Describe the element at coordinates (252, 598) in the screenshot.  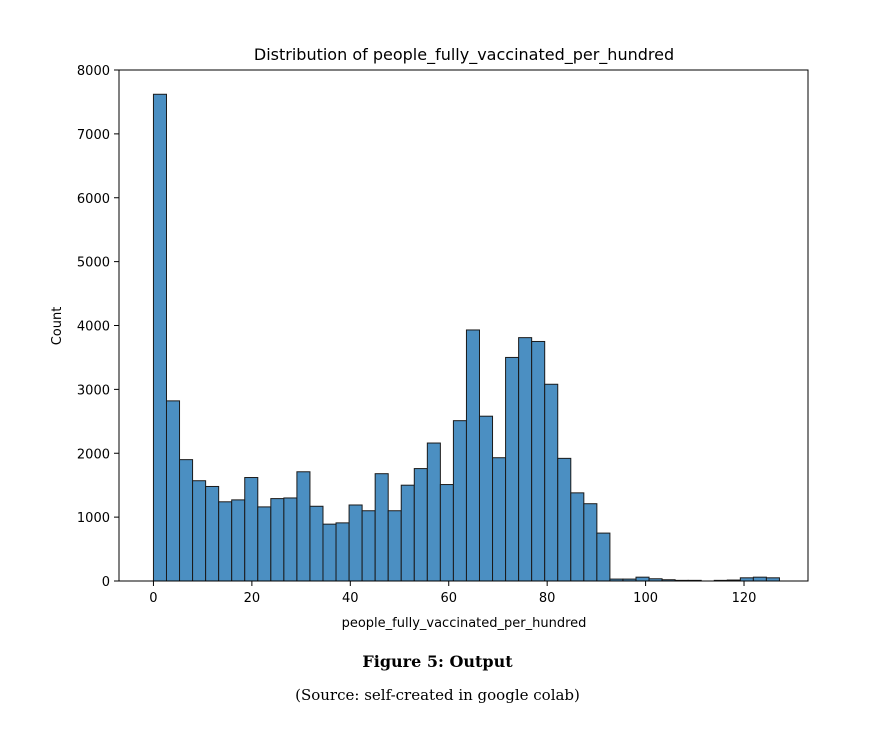
I see `x-tick-label: 20` at that location.